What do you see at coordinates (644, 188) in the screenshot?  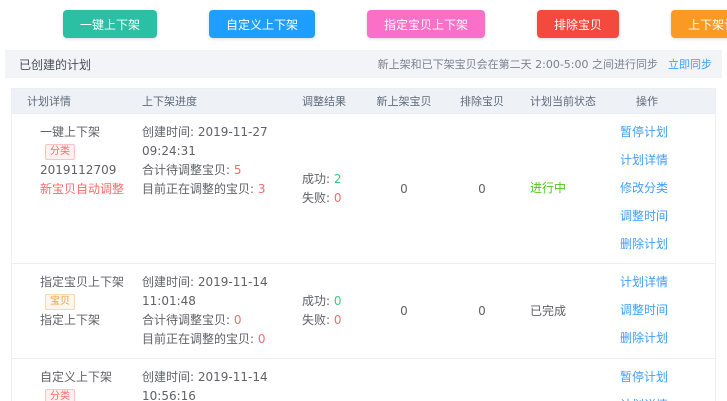 I see `action-link: 修改分类` at bounding box center [644, 188].